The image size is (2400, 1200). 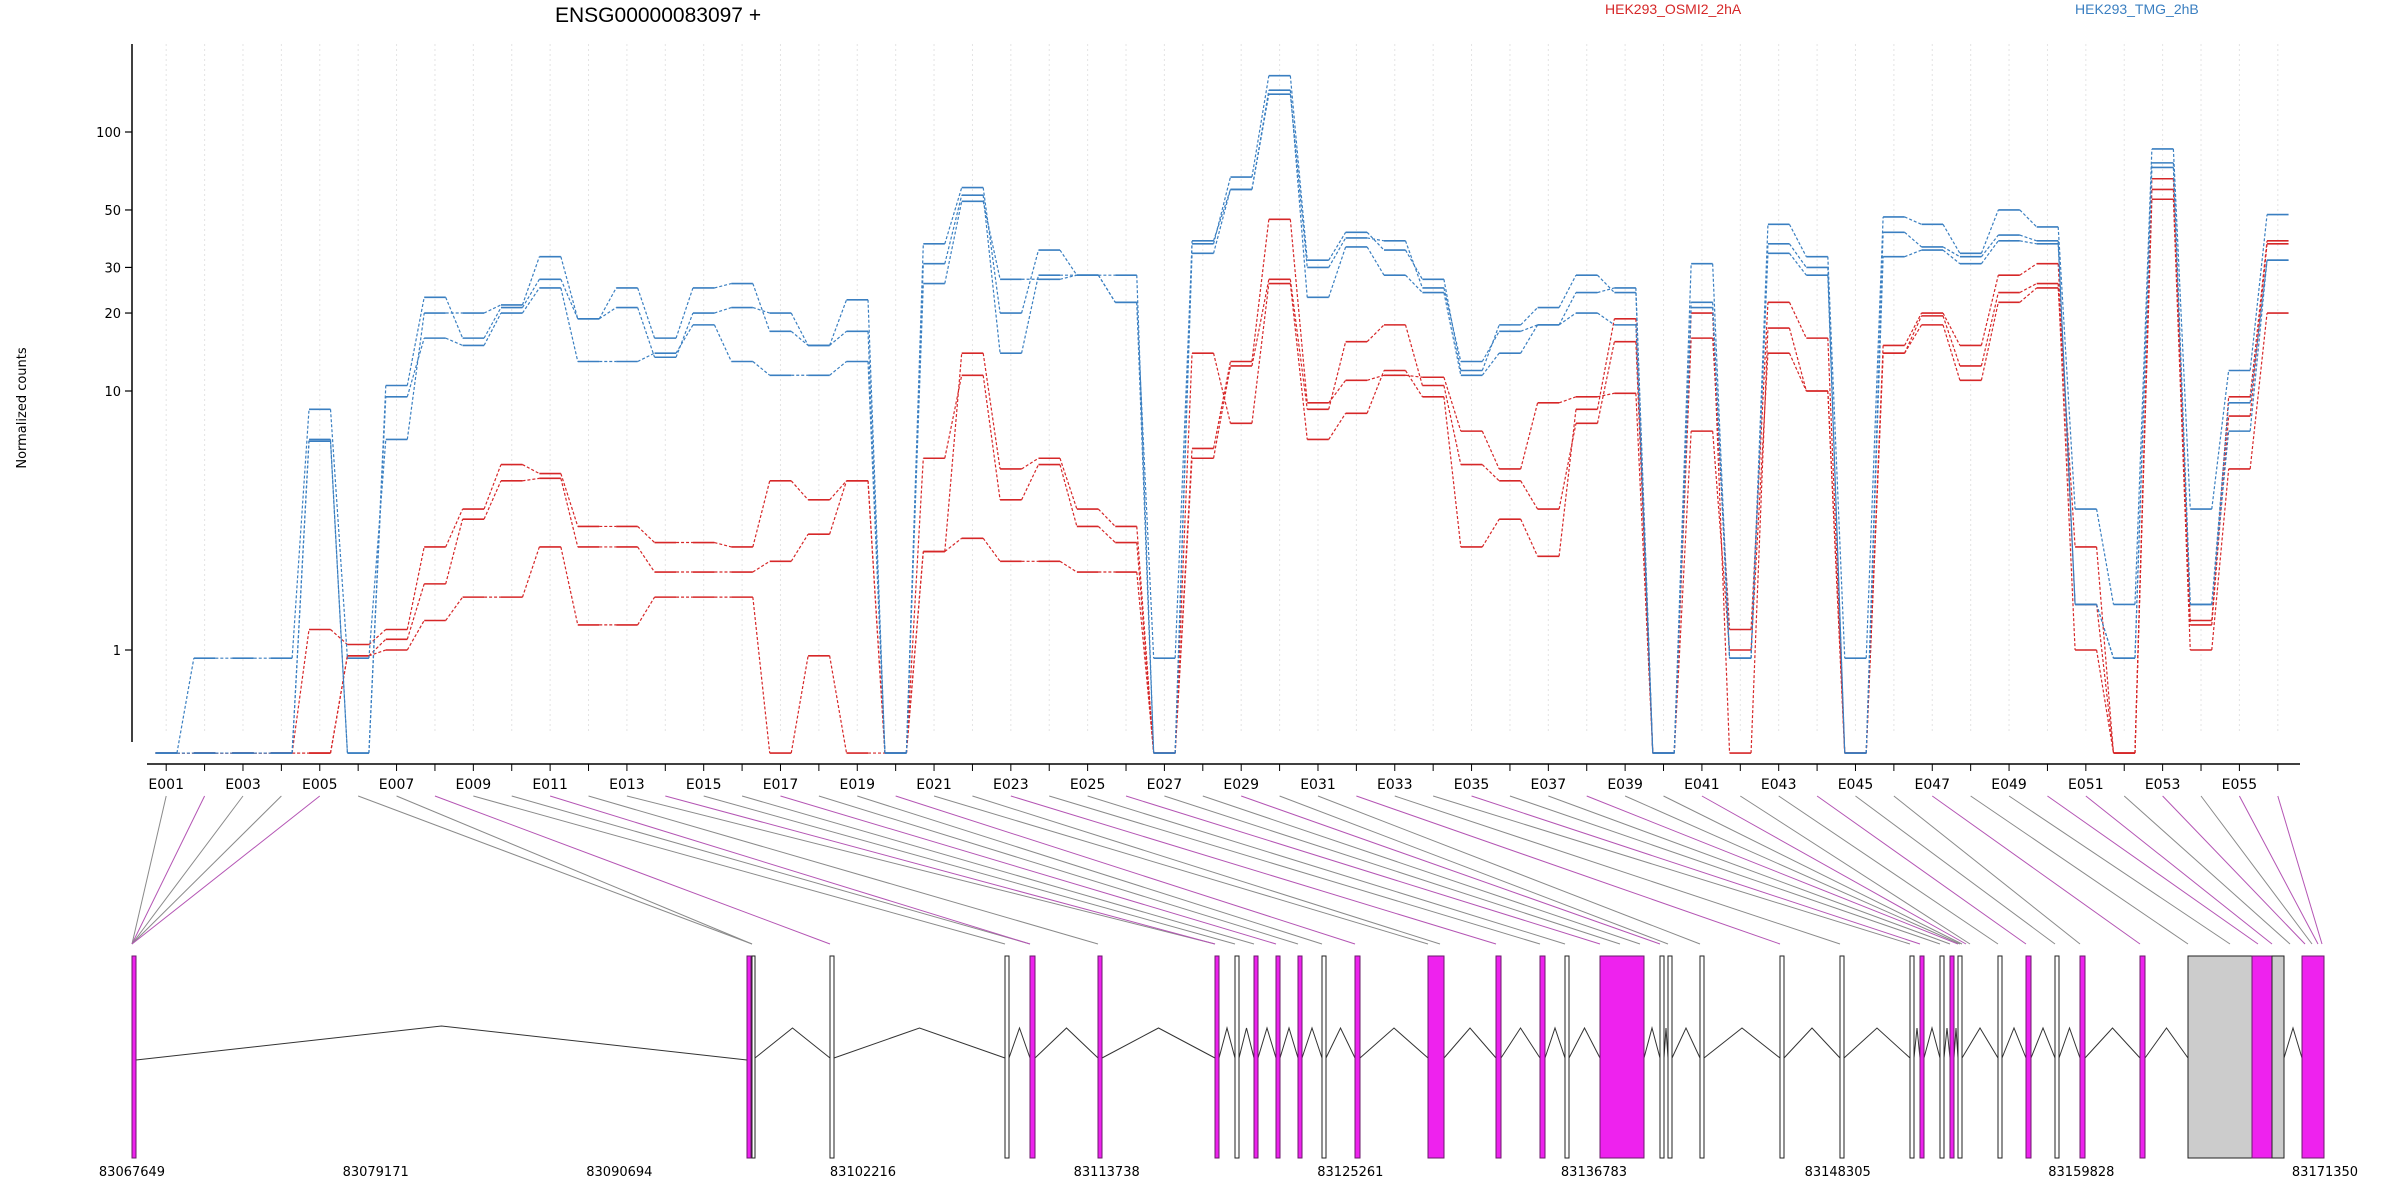 What do you see at coordinates (2240, 785) in the screenshot?
I see `exon-tick-label: E055` at bounding box center [2240, 785].